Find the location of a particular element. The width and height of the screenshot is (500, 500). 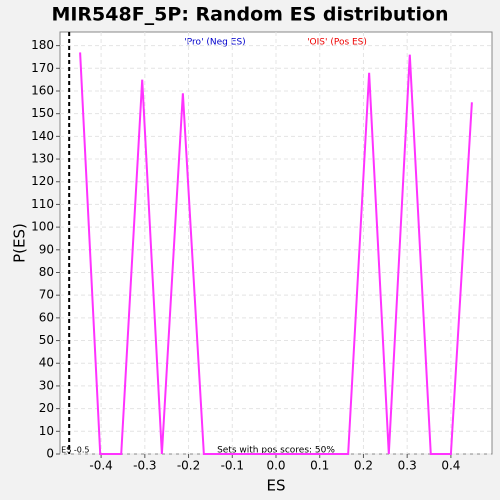

y-tick-label: 20 is located at coordinates (46, 408).